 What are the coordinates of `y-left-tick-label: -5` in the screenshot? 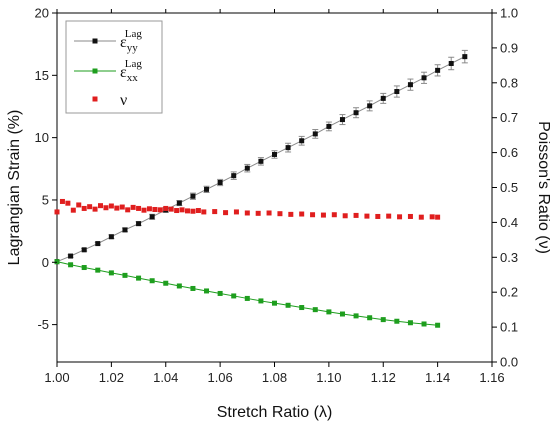 It's located at (43, 324).